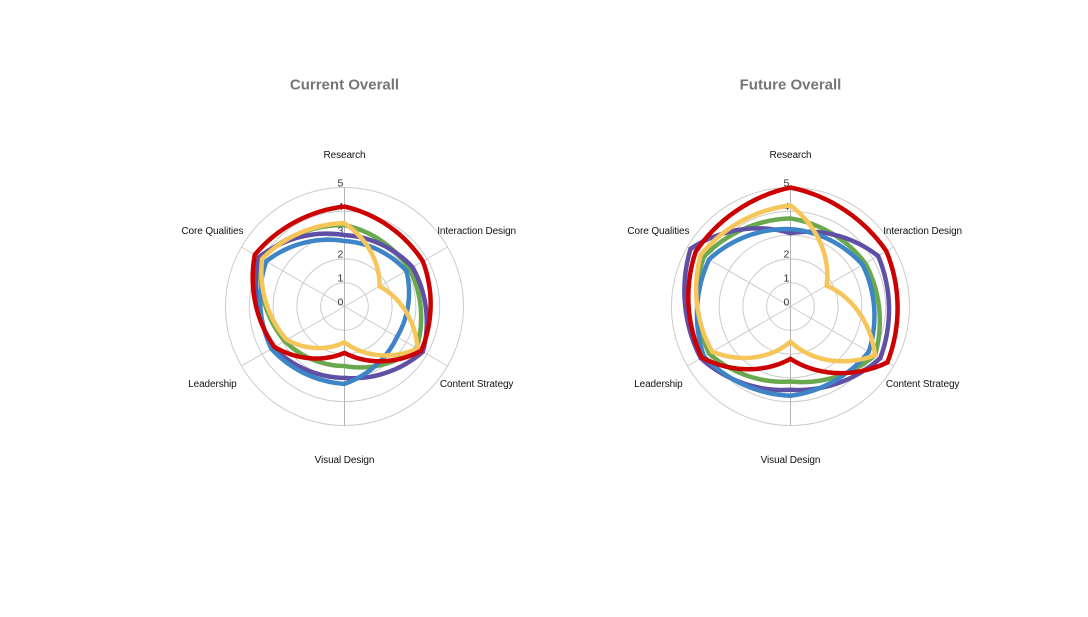 The width and height of the screenshot is (1088, 617). I want to click on svg-text: 3, so click(340, 231).